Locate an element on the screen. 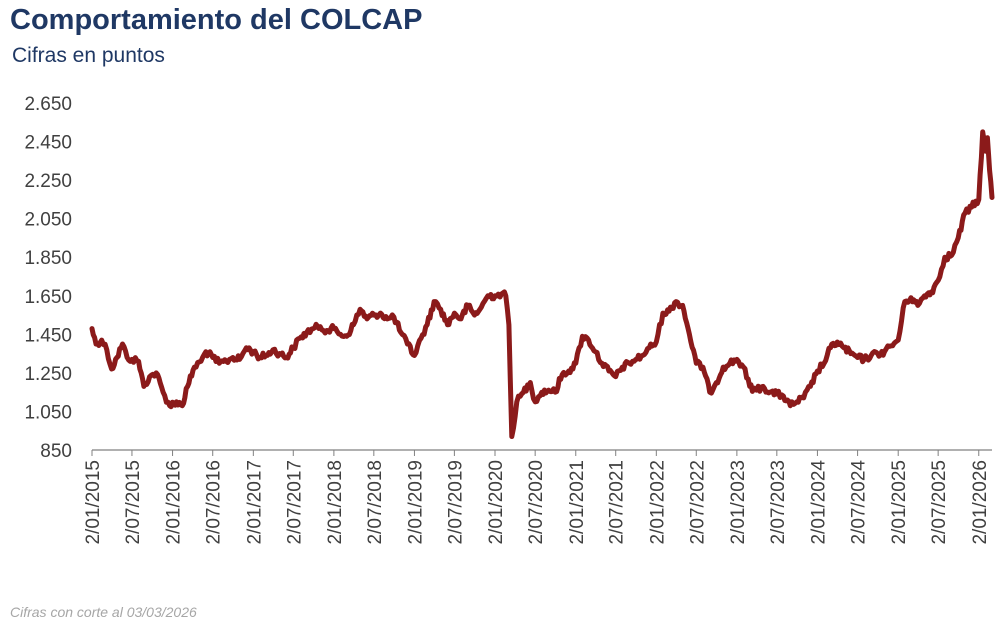 This screenshot has height=633, width=1003. x-tick-label: 2/01/2024 is located at coordinates (818, 502).